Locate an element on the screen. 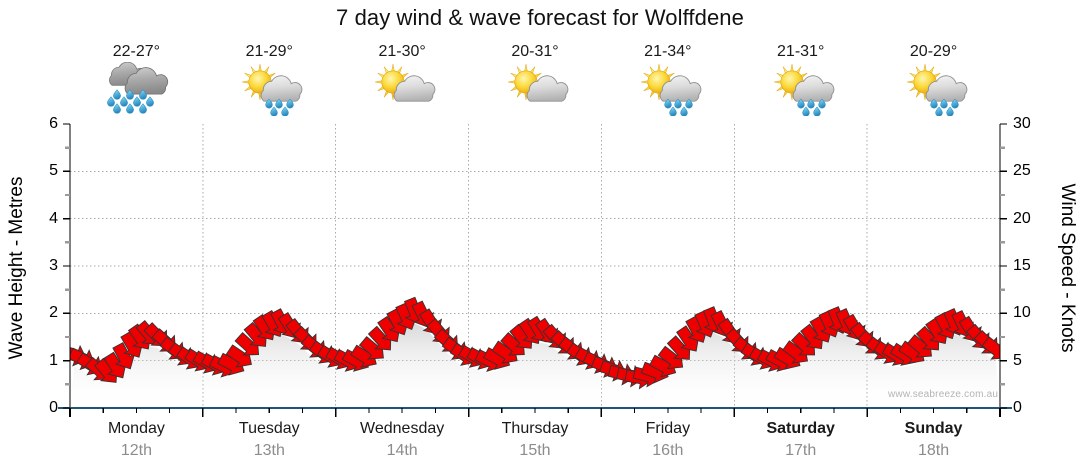 The width and height of the screenshot is (1080, 475). left-tick-label: 0 is located at coordinates (53, 407).